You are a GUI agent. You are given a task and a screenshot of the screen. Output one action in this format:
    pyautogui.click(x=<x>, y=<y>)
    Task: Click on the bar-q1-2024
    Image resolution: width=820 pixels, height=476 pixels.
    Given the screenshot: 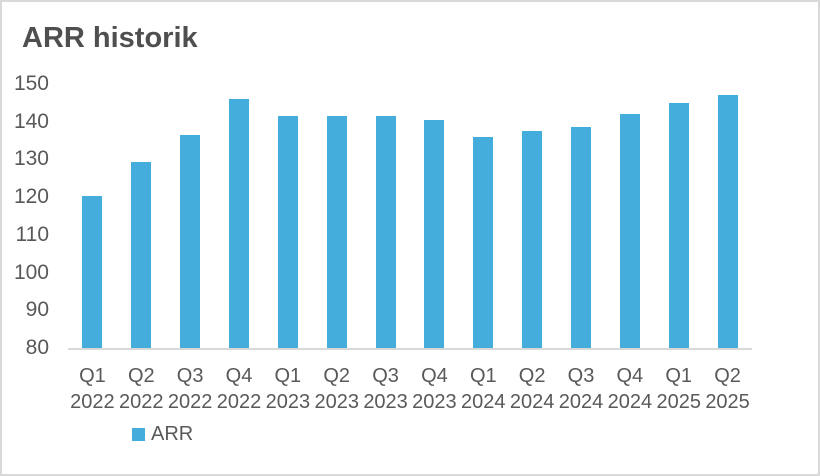 What is the action you would take?
    pyautogui.click(x=483, y=242)
    